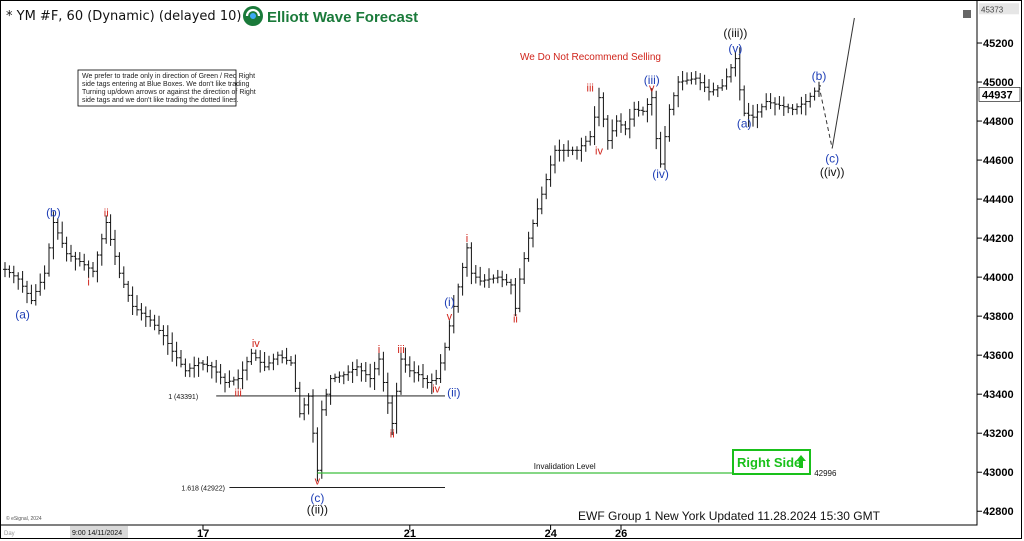  I want to click on chart-title: * YM #F, 60 (Dynamic) (delayed 10), so click(123, 16).